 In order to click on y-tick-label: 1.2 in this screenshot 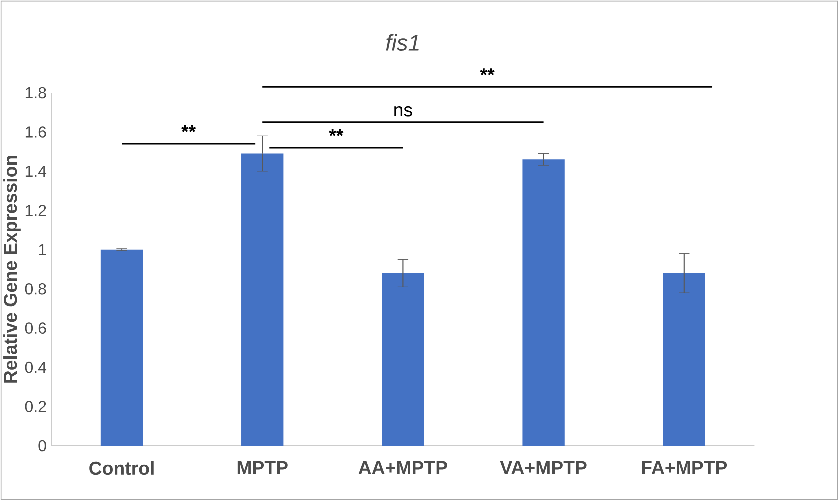, I will do `click(36, 210)`.